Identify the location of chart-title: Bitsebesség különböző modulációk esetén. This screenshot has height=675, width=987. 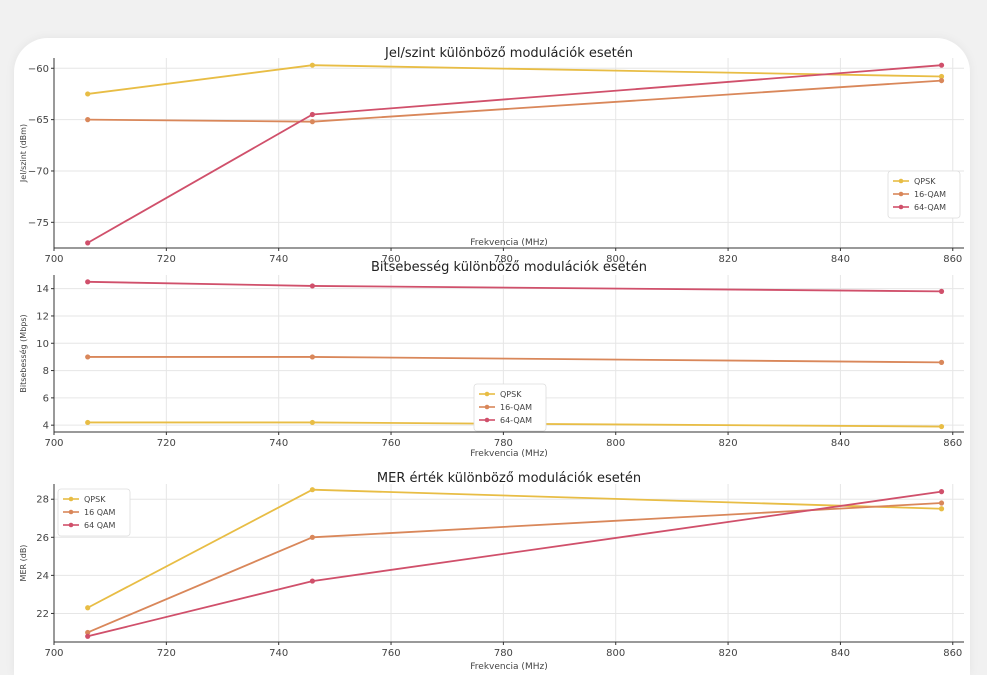
(509, 267).